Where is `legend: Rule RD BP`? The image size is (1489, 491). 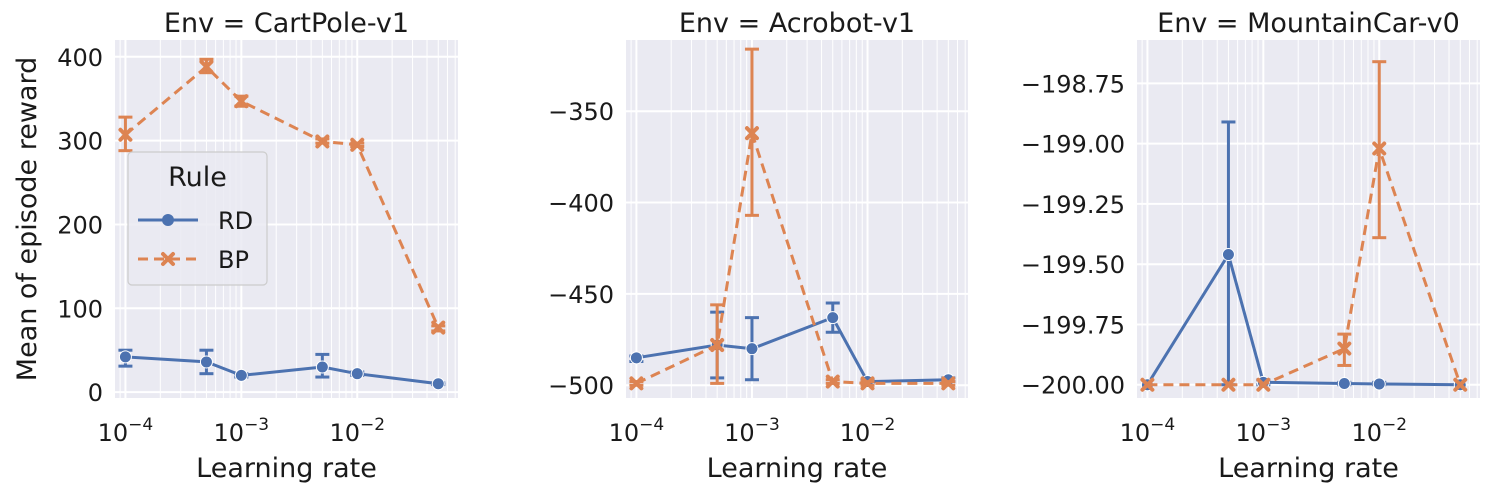
legend: Rule RD BP is located at coordinates (197, 218).